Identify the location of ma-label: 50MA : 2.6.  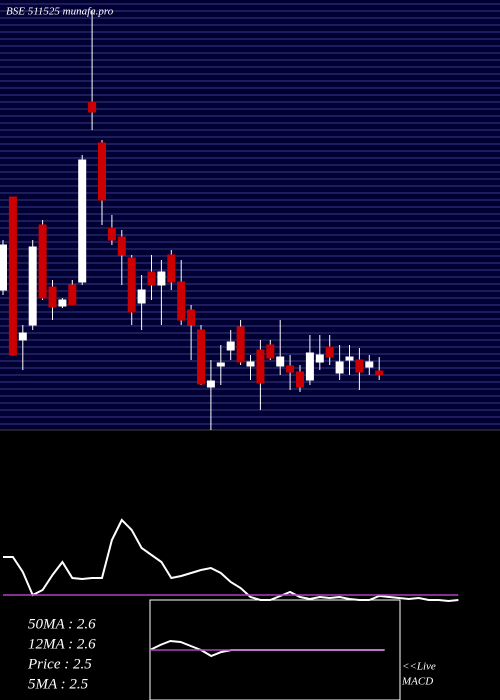
(62, 624).